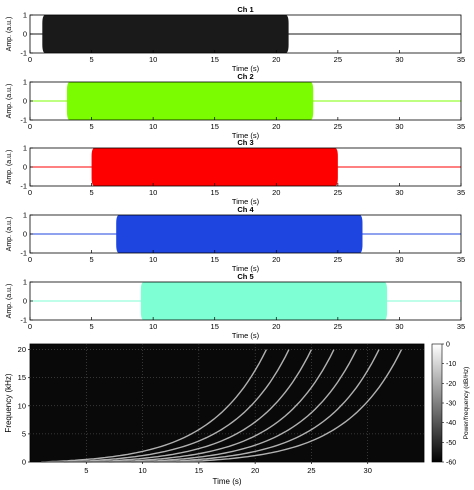  Describe the element at coordinates (8, 402) in the screenshot. I see `y-axis-label: Frequency (kHz)` at that location.